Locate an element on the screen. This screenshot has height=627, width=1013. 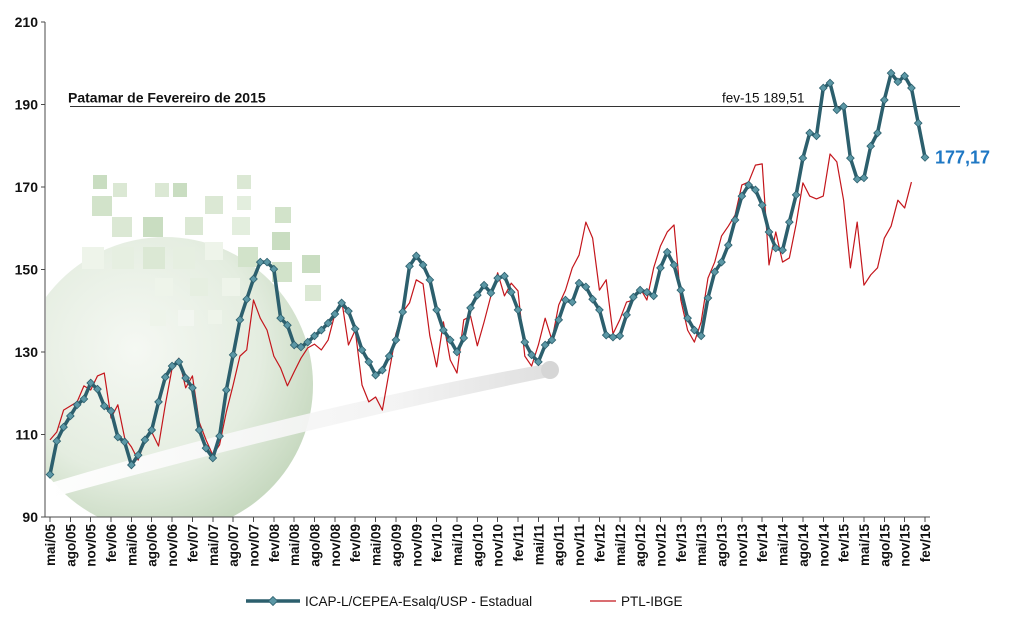
x-tick-label: mai/09 is located at coordinates (376, 545).